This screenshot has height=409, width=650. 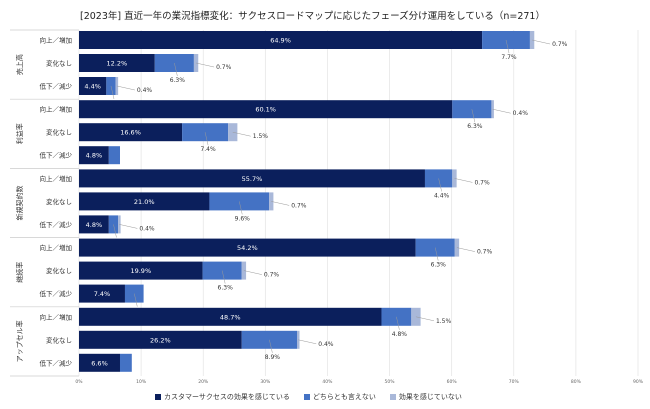 What do you see at coordinates (79, 382) in the screenshot?
I see `x-tick-label: 0%` at bounding box center [79, 382].